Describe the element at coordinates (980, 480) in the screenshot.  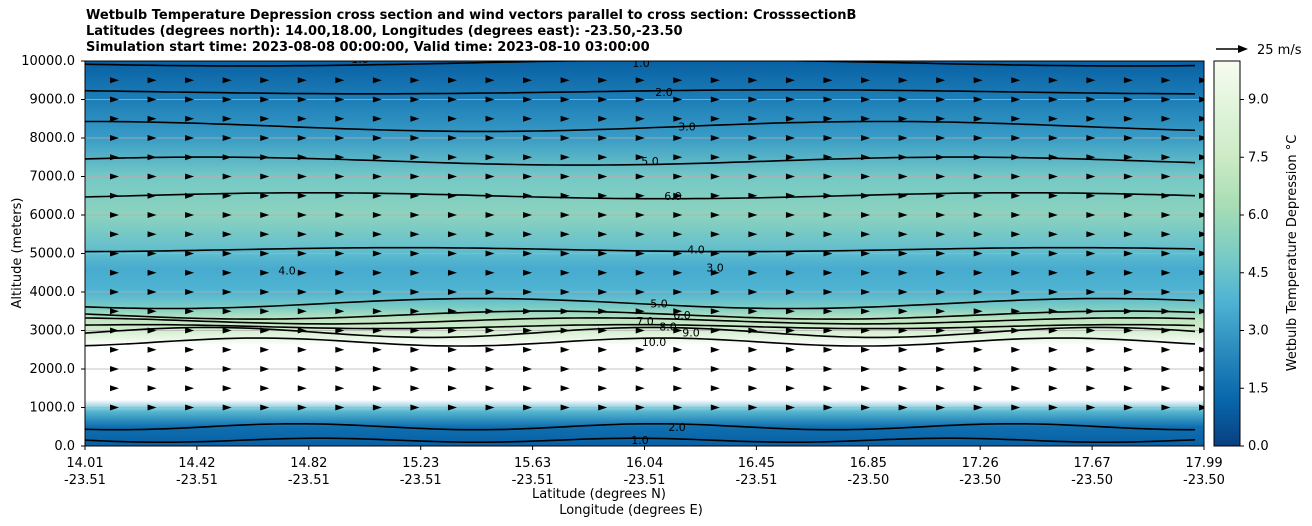
I see `x-tick-label-lon: -23.50` at that location.